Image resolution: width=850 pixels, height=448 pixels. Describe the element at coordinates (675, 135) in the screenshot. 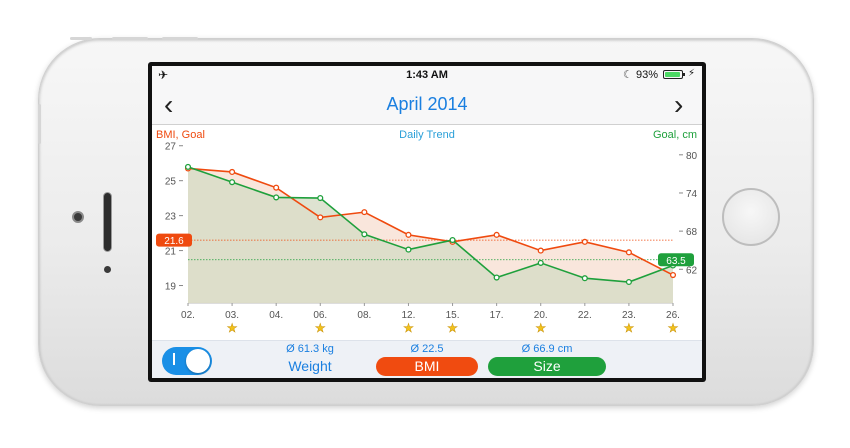

I see `right-axis-title: Goal, cm` at that location.